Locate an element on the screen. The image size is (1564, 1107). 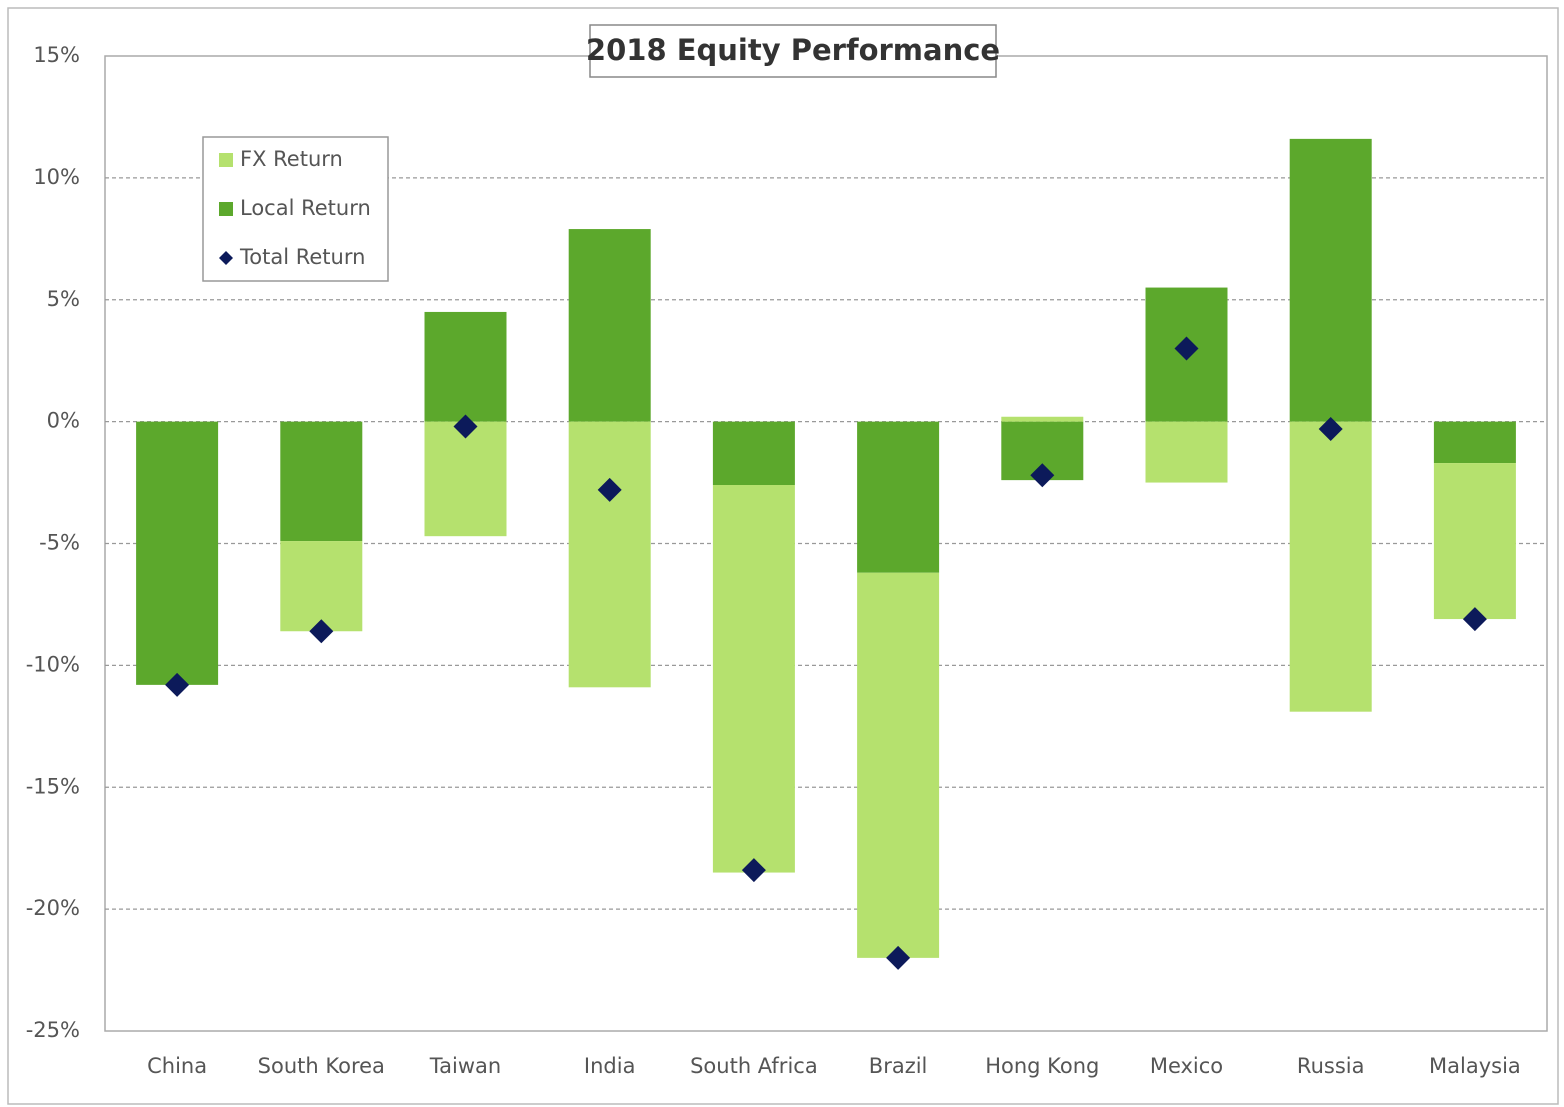
y-tick-label: -10% is located at coordinates (53, 664).